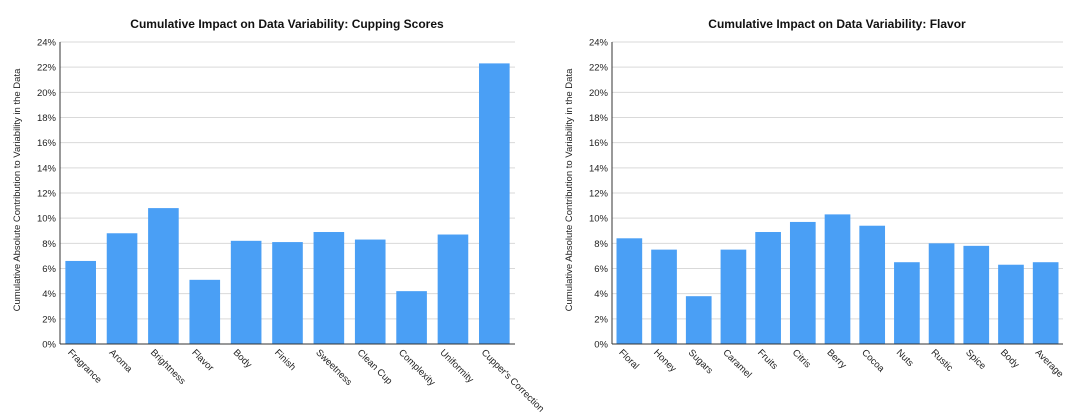  Describe the element at coordinates (333, 367) in the screenshot. I see `x-tick-label: Sweetness` at that location.